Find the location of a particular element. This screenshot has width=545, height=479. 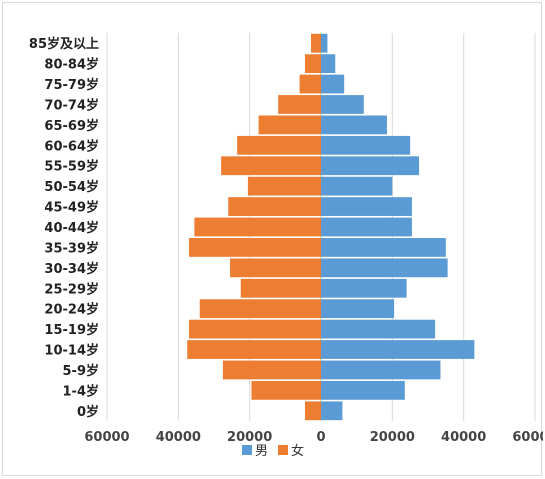

category-label: 75-79岁 is located at coordinates (71, 85).